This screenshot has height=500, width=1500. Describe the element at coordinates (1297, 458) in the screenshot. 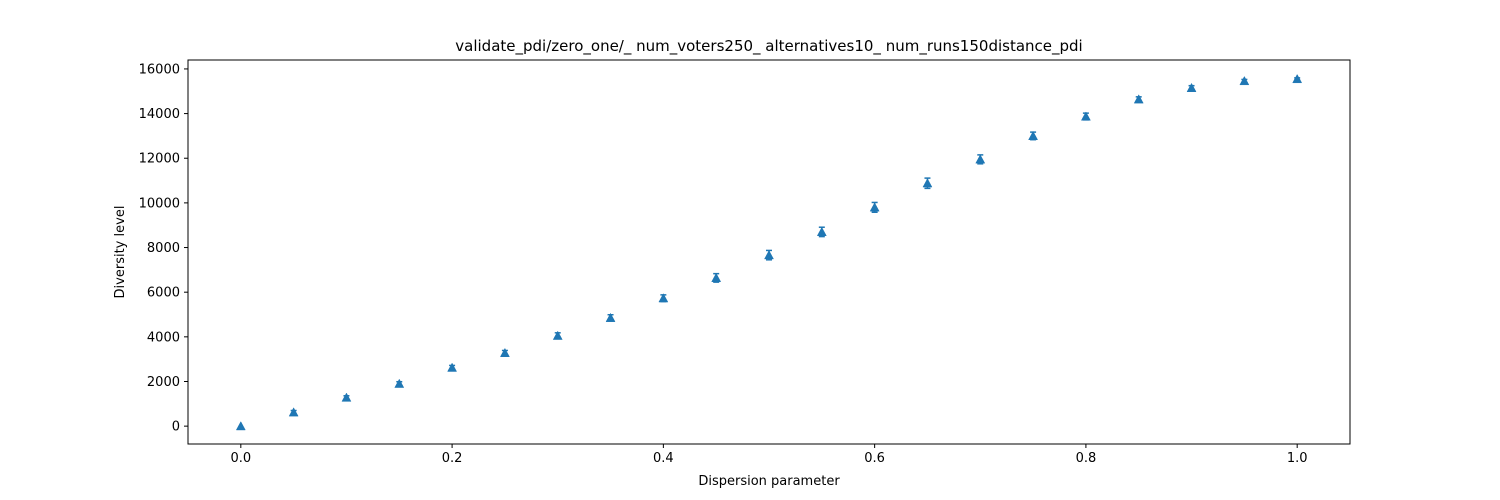

I see `x-tick-label: 1.0` at that location.